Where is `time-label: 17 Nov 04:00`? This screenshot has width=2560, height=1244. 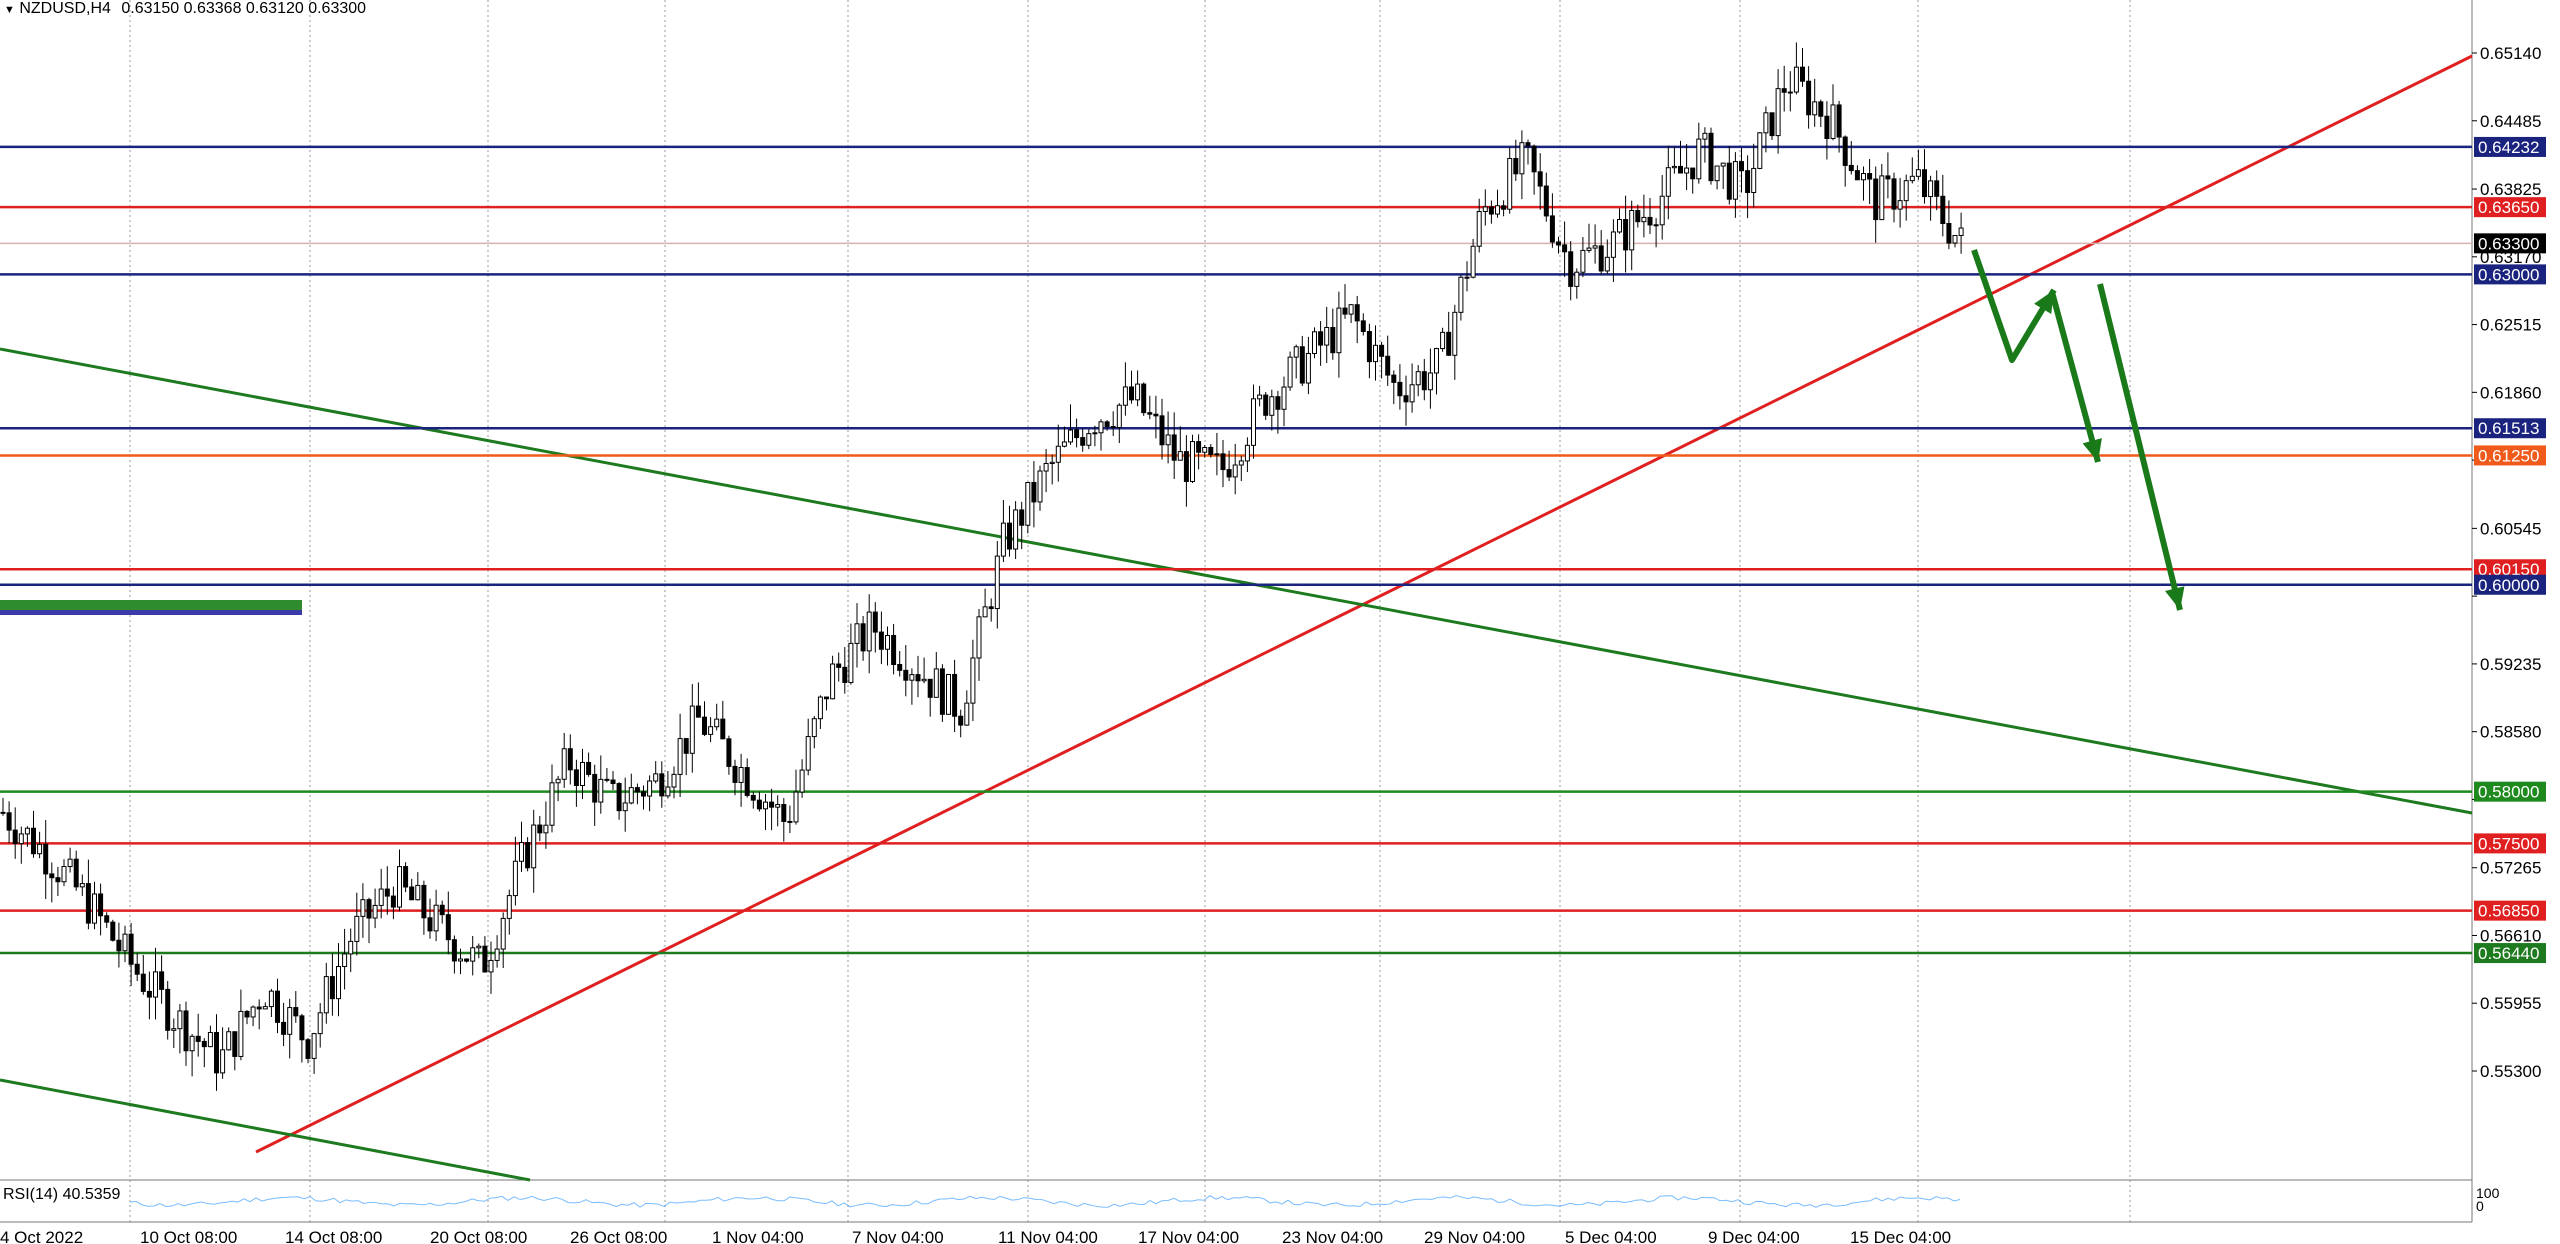 time-label: 17 Nov 04:00 is located at coordinates (1188, 1236).